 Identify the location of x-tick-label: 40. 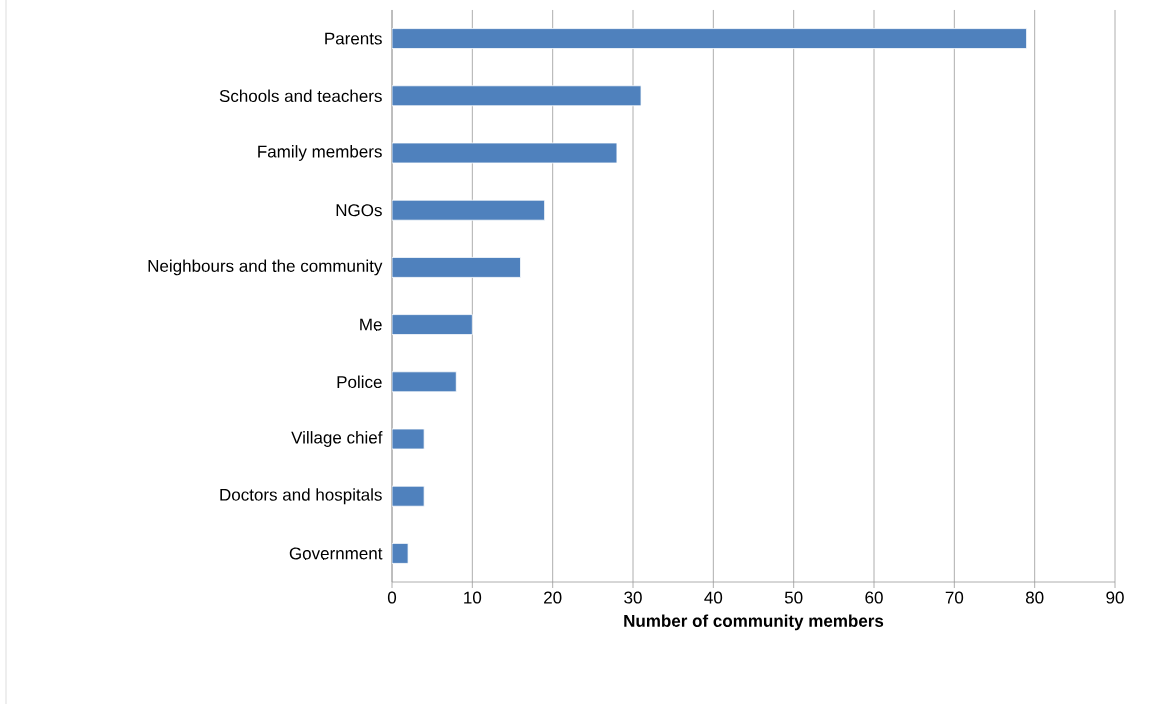
(713, 597).